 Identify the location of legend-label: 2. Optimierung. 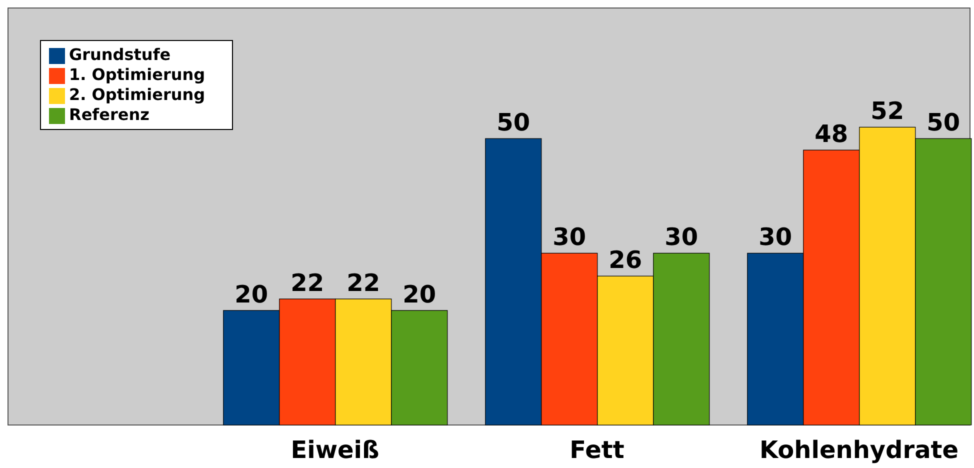
(137, 94).